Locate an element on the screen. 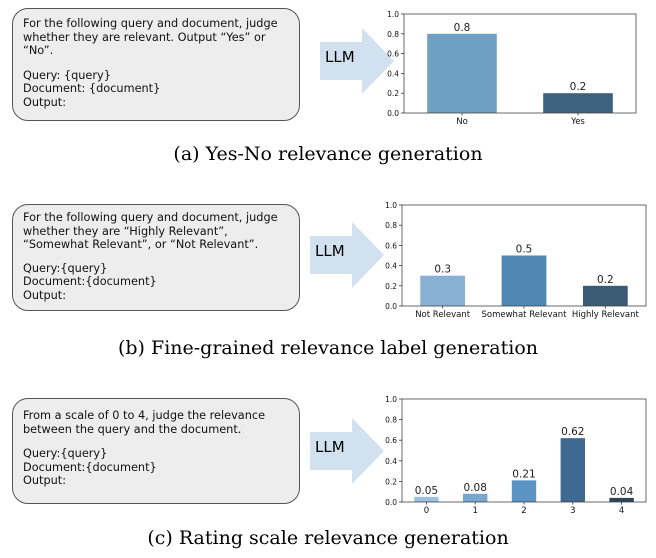  bar-chart: 0.8 No 0.2 Yes 0.0 0.2 0.4 0.6 0.8 1.0 is located at coordinates (506, 68).